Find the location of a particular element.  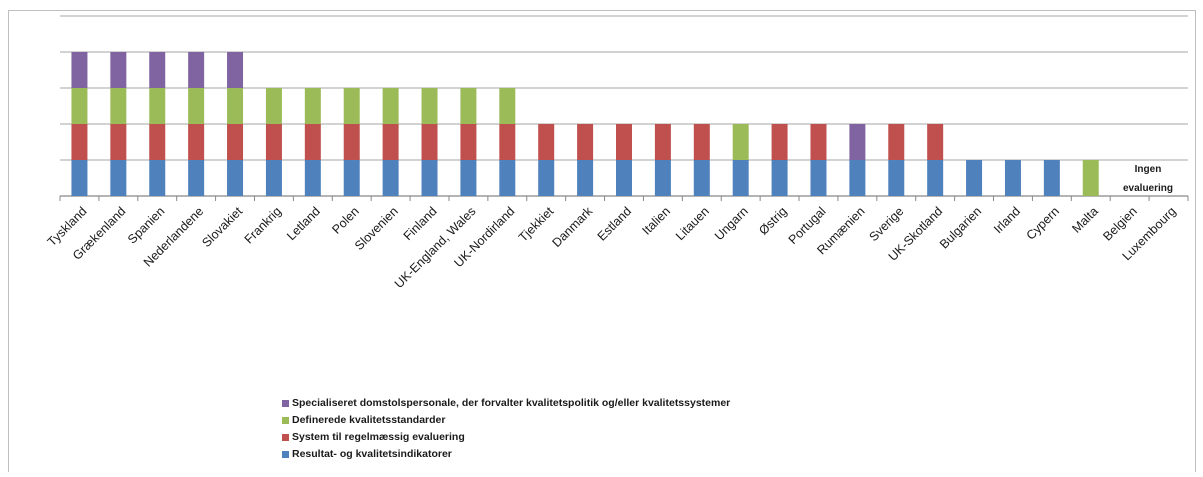

legend-item: Definerede kvalitetsstandarder is located at coordinates (506, 420).